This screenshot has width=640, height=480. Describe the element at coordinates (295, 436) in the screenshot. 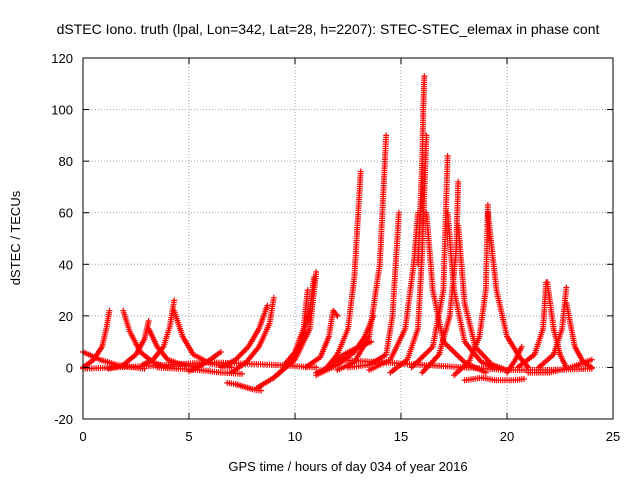

I see `x-tick-label: 10` at that location.